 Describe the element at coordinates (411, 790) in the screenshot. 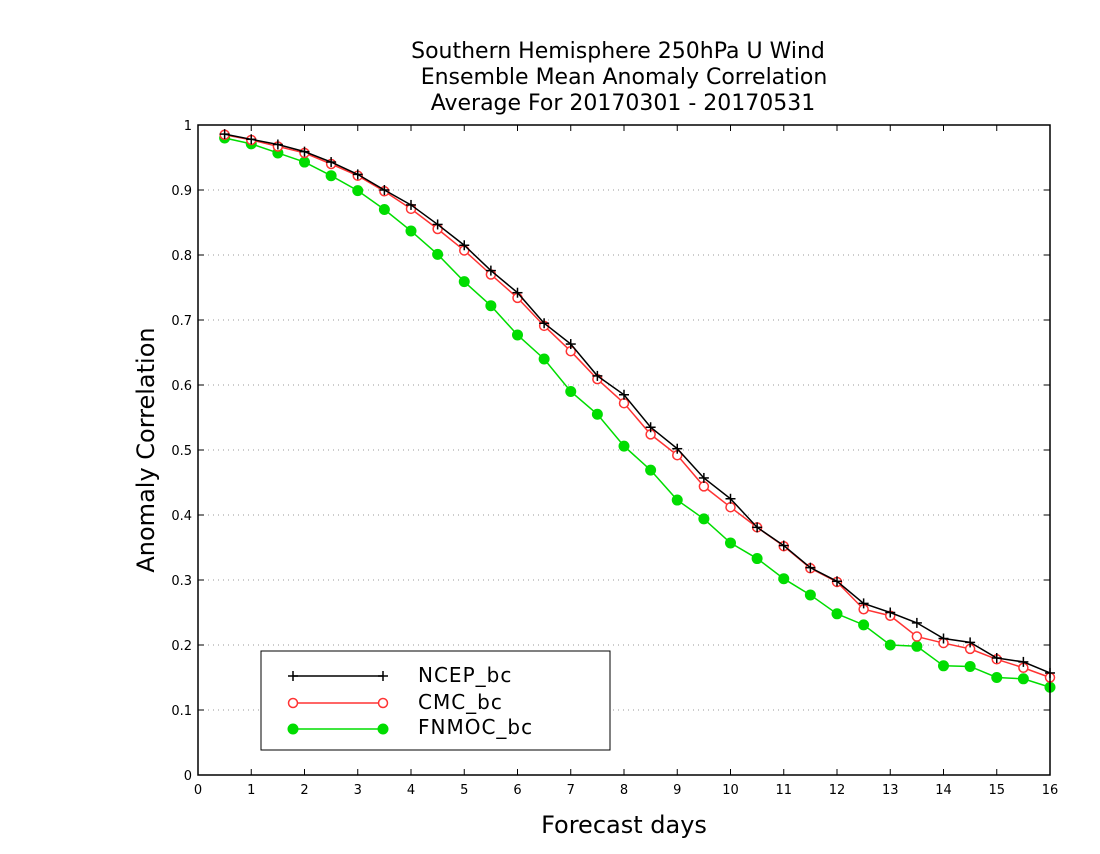

I see `x-tick-label: 4` at that location.